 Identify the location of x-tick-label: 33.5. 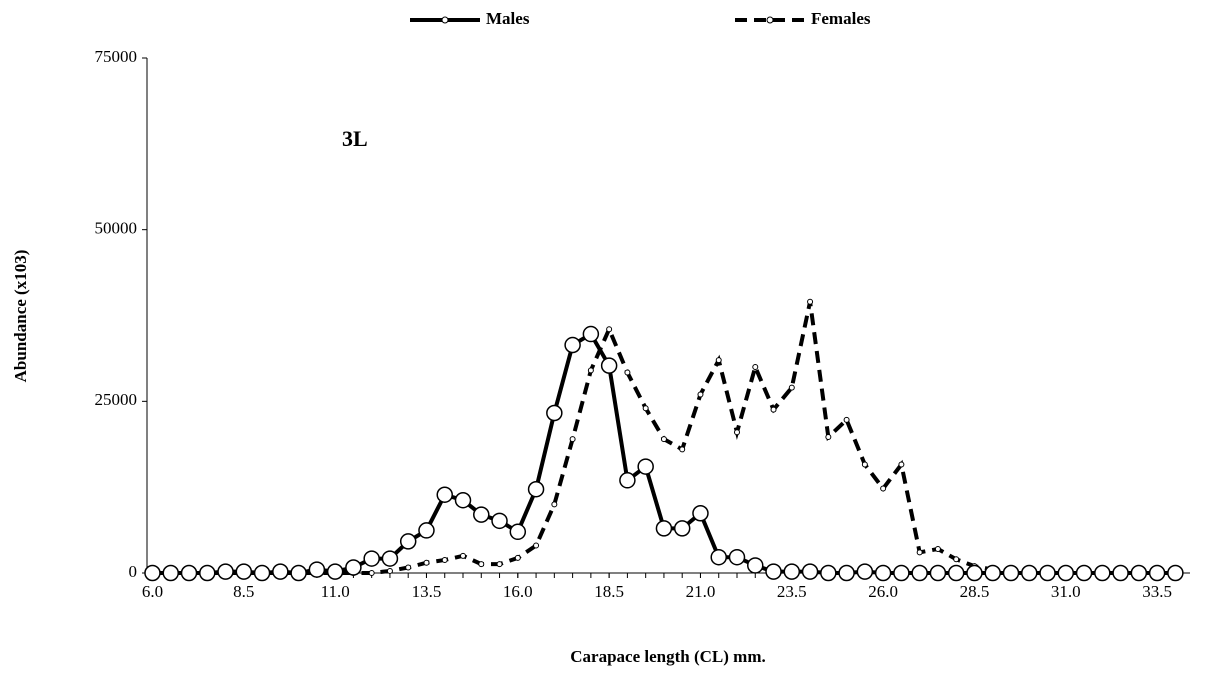
(1157, 591).